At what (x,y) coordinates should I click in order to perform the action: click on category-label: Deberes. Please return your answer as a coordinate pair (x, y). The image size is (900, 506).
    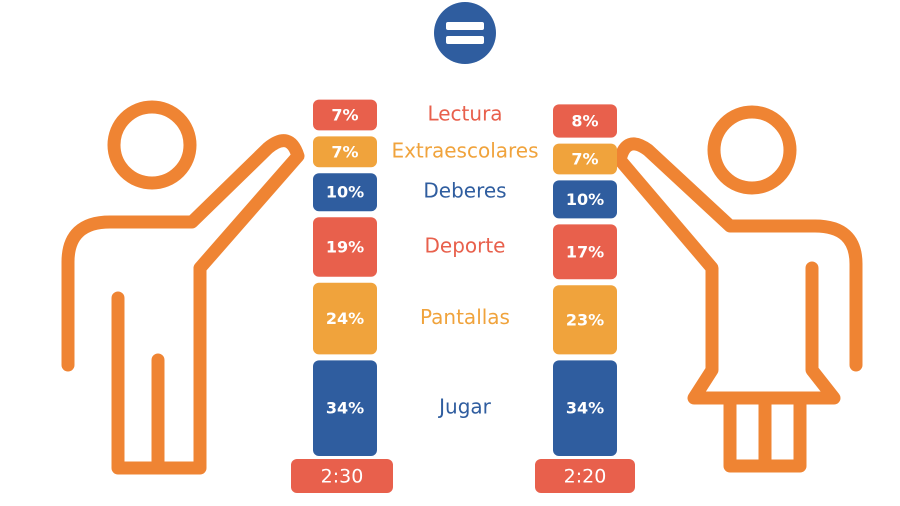
    Looking at the image, I should click on (464, 191).